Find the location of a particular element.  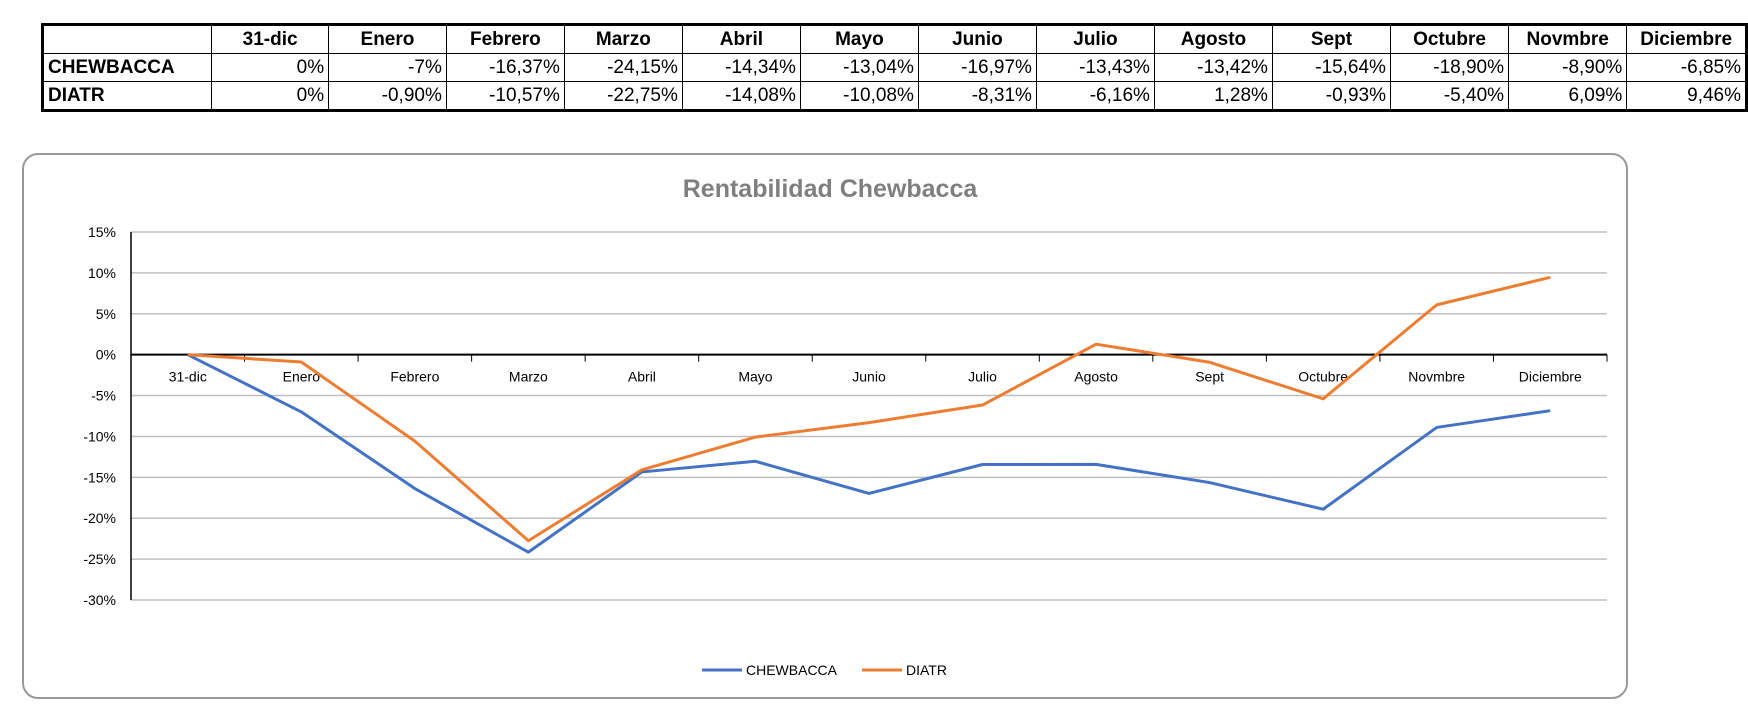

table-cell: -14,08% is located at coordinates (741, 96).